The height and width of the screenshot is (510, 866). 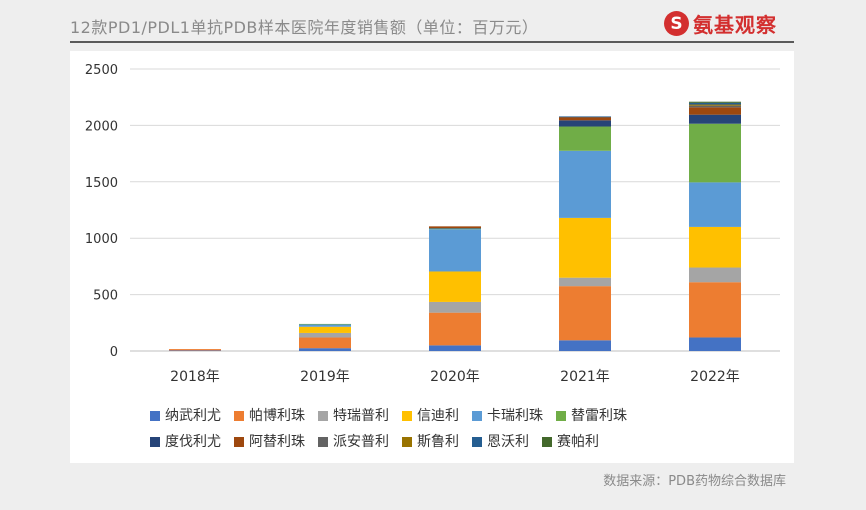 I want to click on legend-item: 斯鲁利, so click(x=430, y=442).